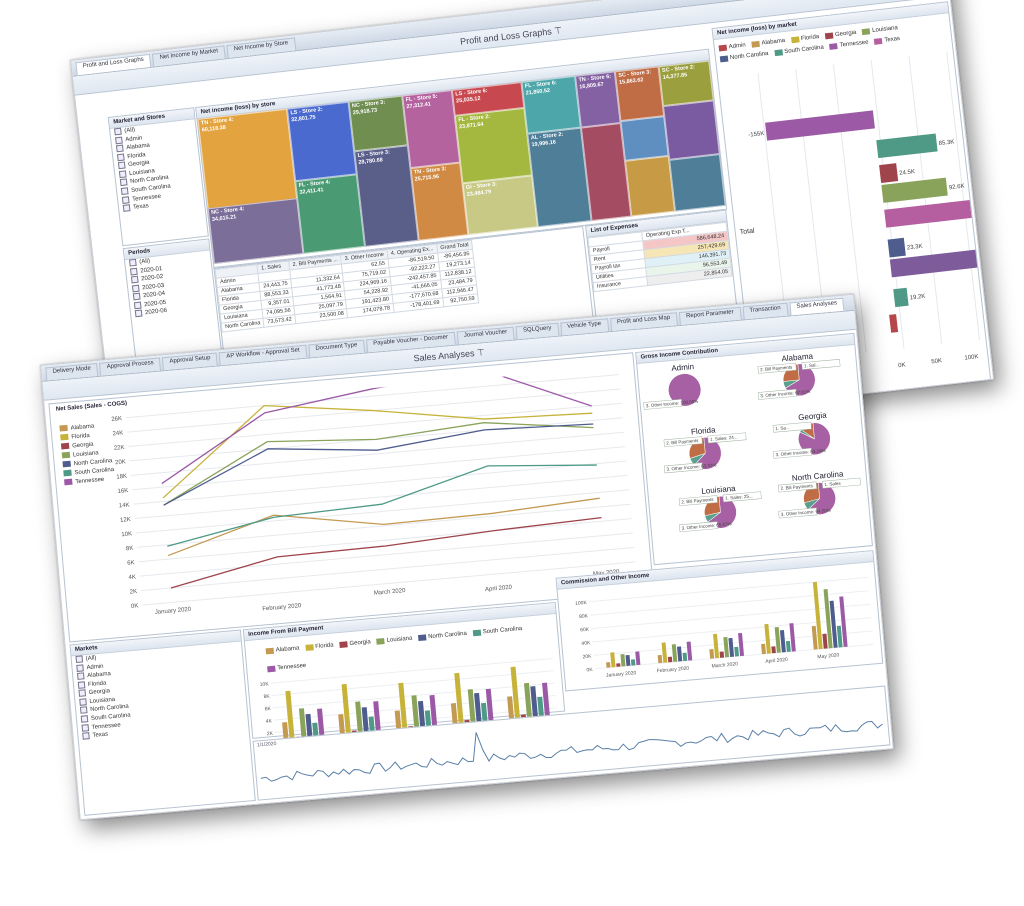 The image size is (1024, 906). What do you see at coordinates (497, 631) in the screenshot?
I see `legend-item: South Carolina` at bounding box center [497, 631].